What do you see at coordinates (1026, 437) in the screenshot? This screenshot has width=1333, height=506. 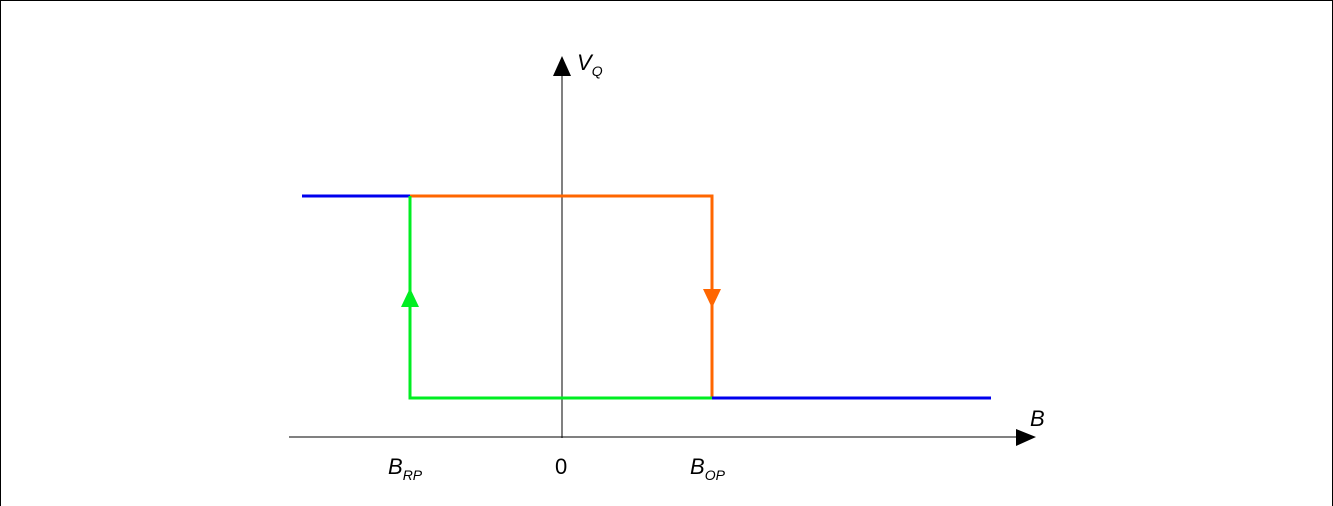 I see `x-axis-arrowhead` at bounding box center [1026, 437].